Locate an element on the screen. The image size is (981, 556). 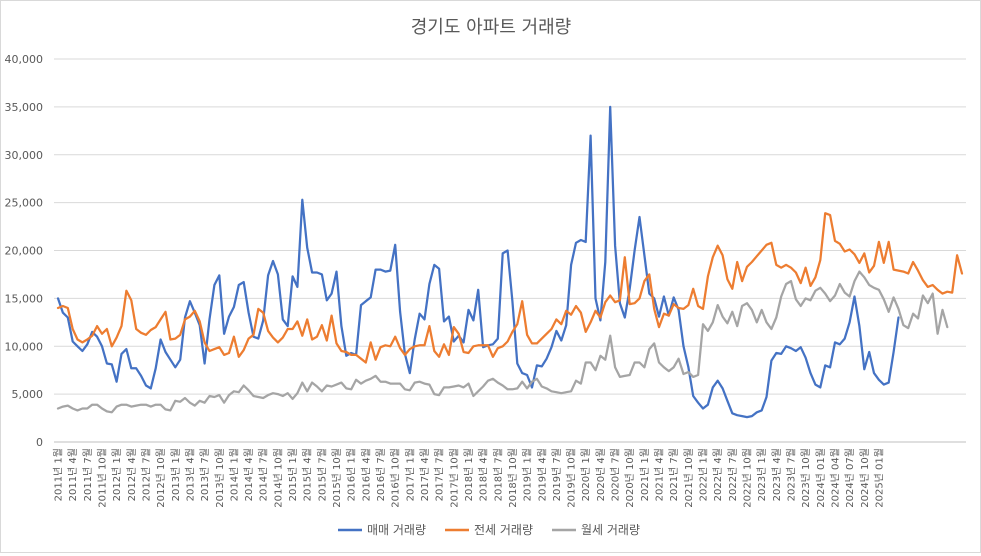
x-tick-label: 2012년 7월 is located at coordinates (146, 474).